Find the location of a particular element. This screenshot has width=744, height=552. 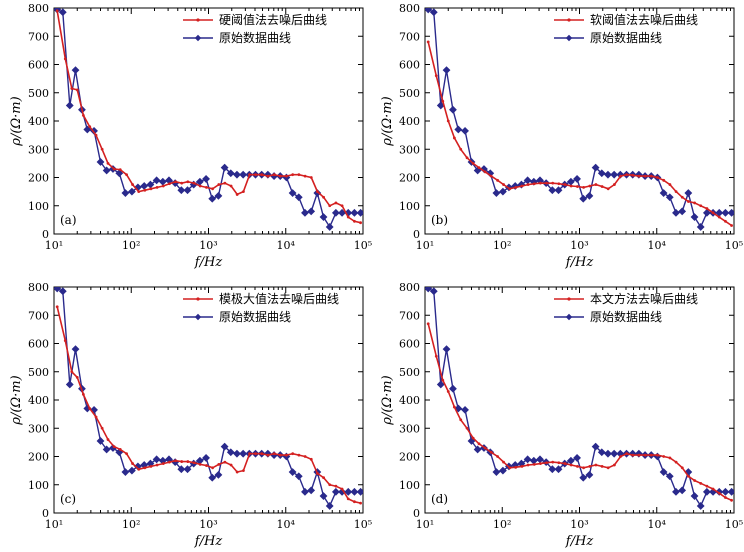

panel-label: (b) is located at coordinates (439, 220).